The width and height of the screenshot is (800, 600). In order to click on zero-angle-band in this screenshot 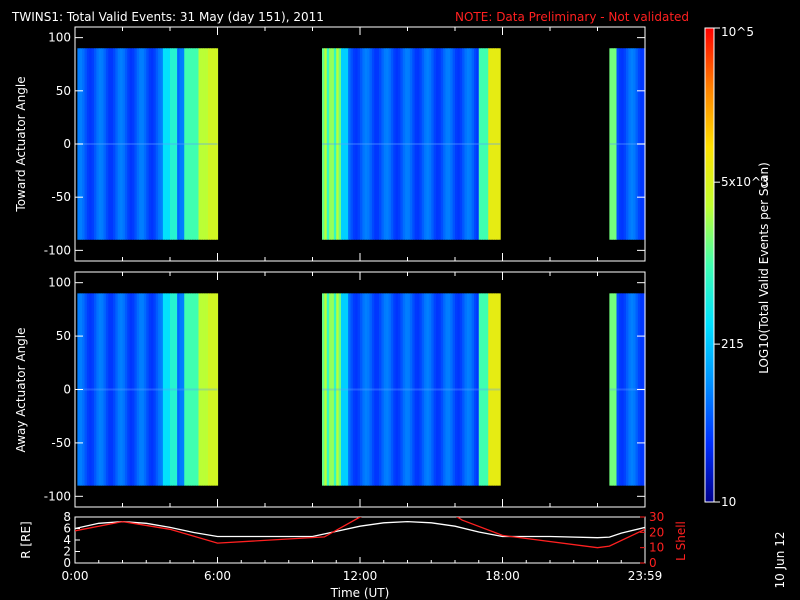, I will do `click(147, 144)`.